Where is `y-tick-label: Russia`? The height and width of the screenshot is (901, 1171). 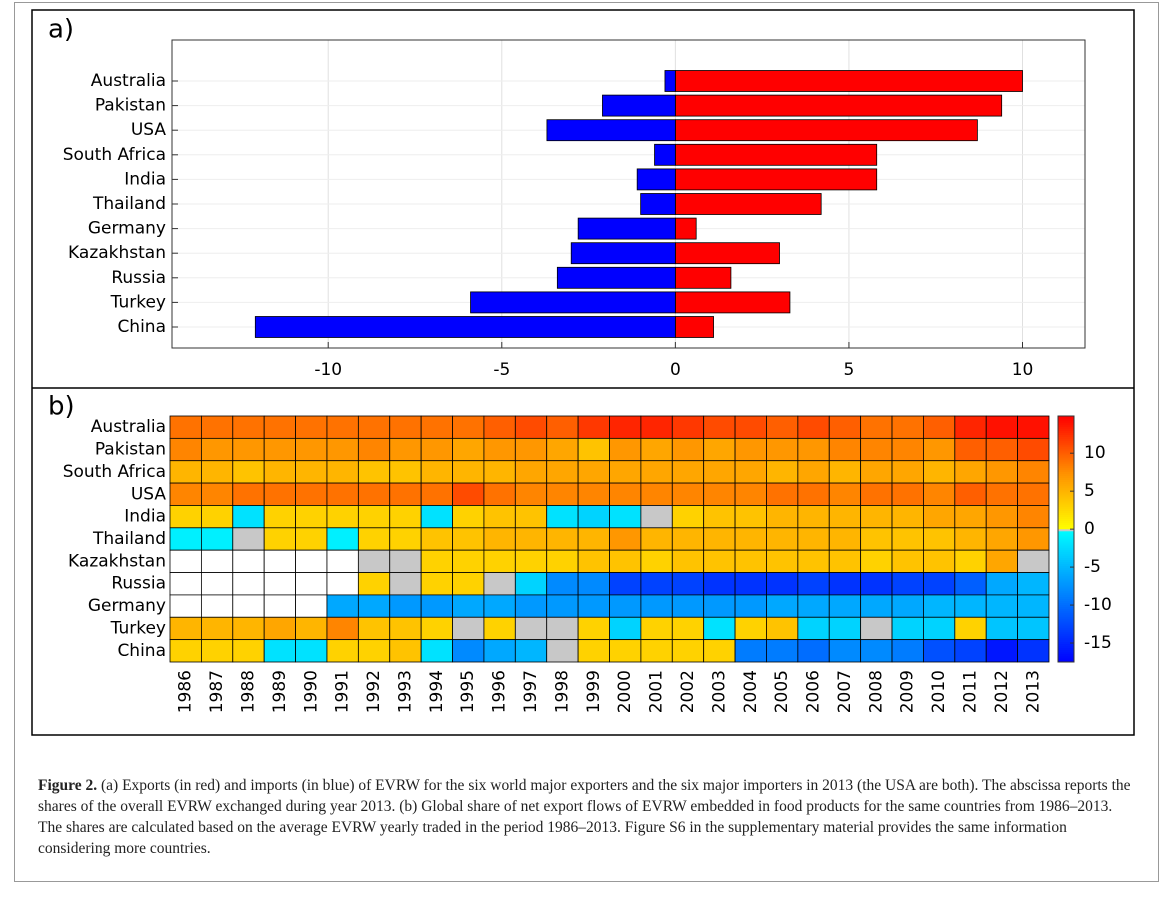 y-tick-label: Russia is located at coordinates (138, 584).